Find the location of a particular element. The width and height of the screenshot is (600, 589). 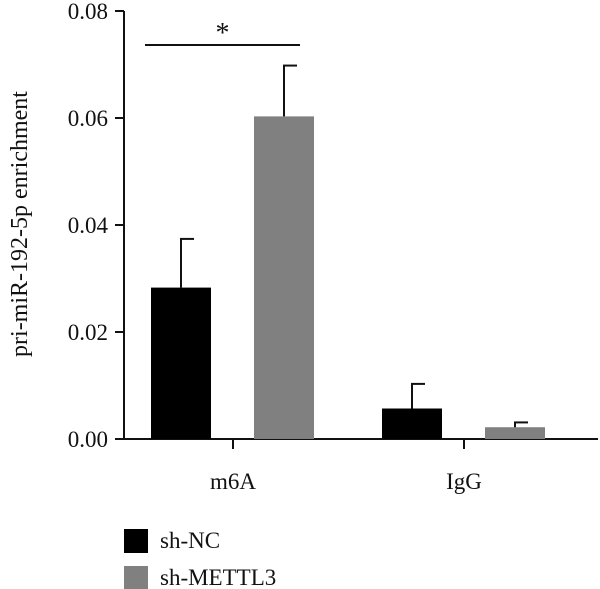

legend-label: sh-NC is located at coordinates (190, 540).